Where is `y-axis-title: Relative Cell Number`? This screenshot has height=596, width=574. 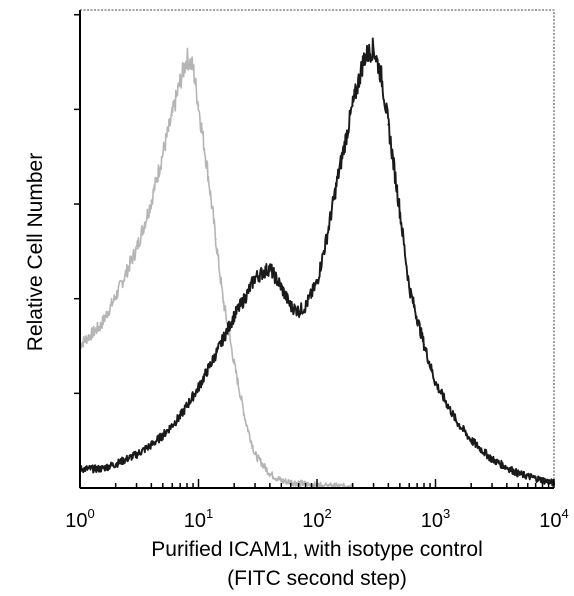
y-axis-title: Relative Cell Number is located at coordinates (35, 252).